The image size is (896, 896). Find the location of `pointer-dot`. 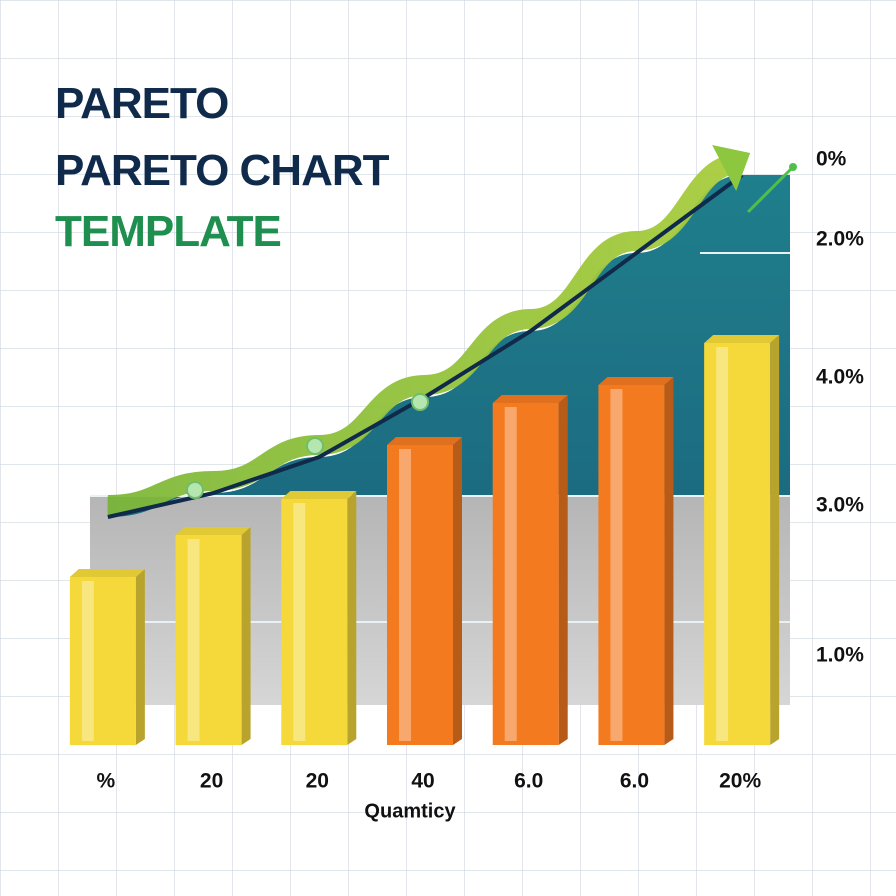

pointer-dot is located at coordinates (793, 167).